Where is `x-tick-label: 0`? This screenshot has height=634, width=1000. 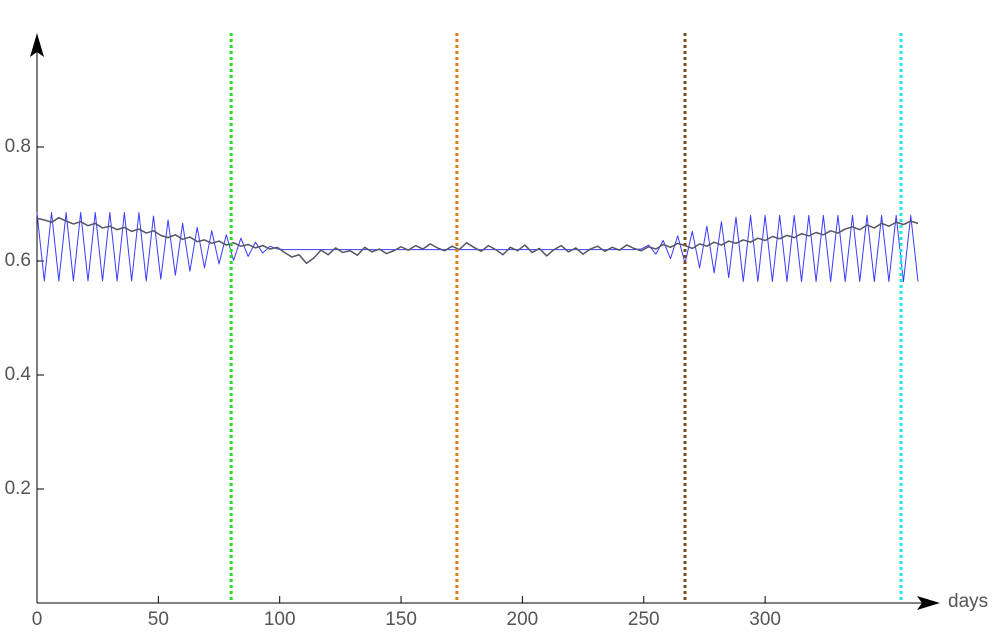
x-tick-label: 0 is located at coordinates (37, 619).